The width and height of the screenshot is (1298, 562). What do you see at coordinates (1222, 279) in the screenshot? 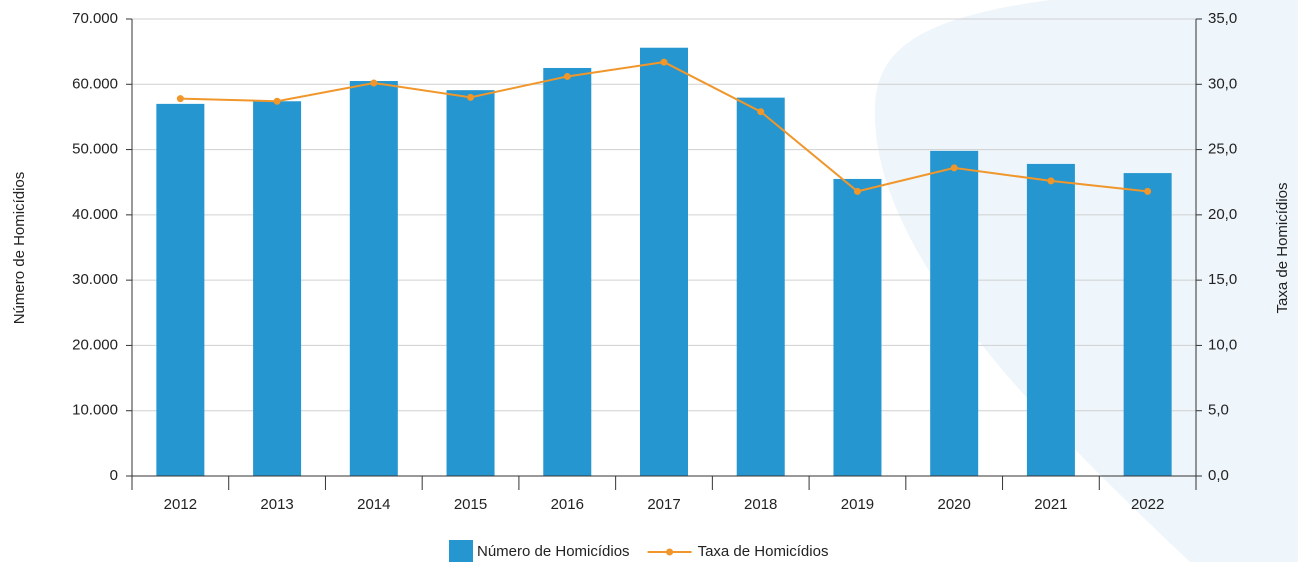
I see `y2-tick-label: 15,0` at bounding box center [1222, 279].